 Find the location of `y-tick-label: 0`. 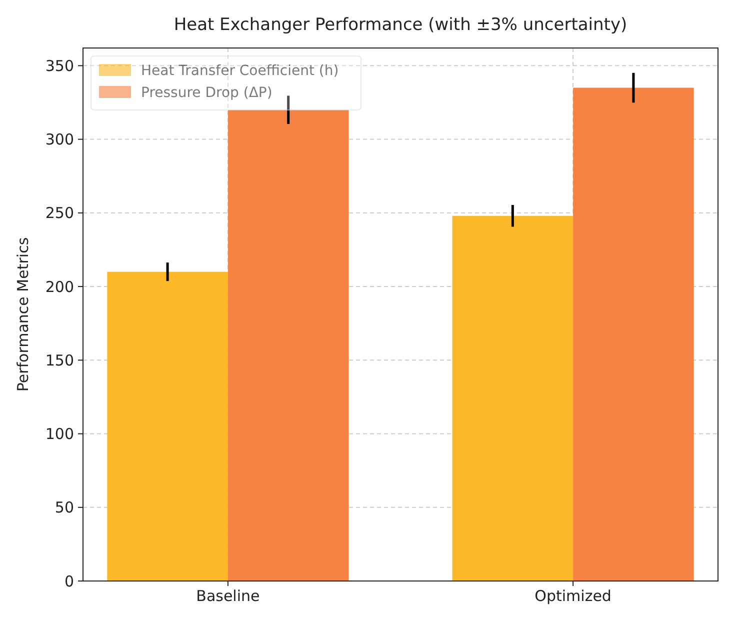

y-tick-label: 0 is located at coordinates (69, 581).